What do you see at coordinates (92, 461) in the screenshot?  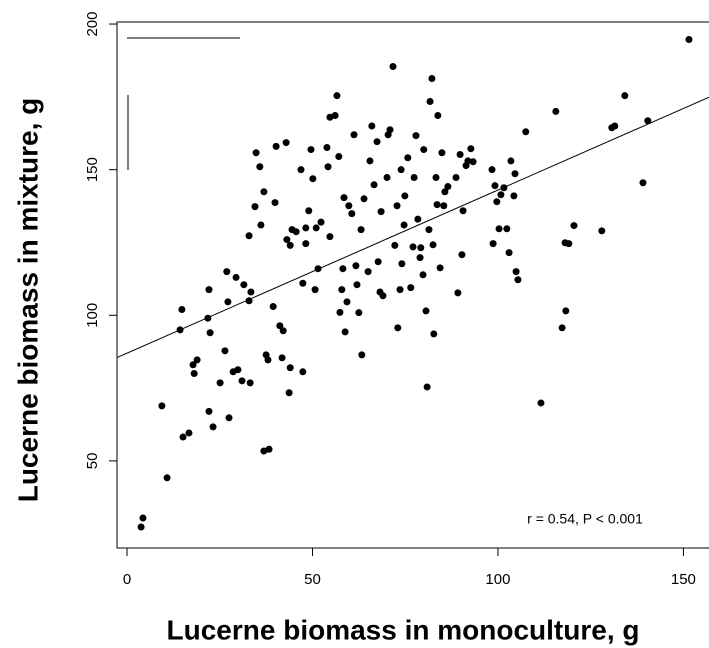 I see `y-tick-label: 50` at bounding box center [92, 461].